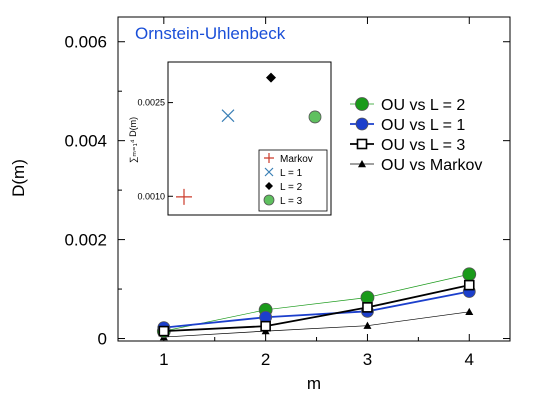 The image size is (535, 403). Describe the element at coordinates (210, 33) in the screenshot. I see `main-chart-title: Ornstein-Uhlenbeck` at that location.